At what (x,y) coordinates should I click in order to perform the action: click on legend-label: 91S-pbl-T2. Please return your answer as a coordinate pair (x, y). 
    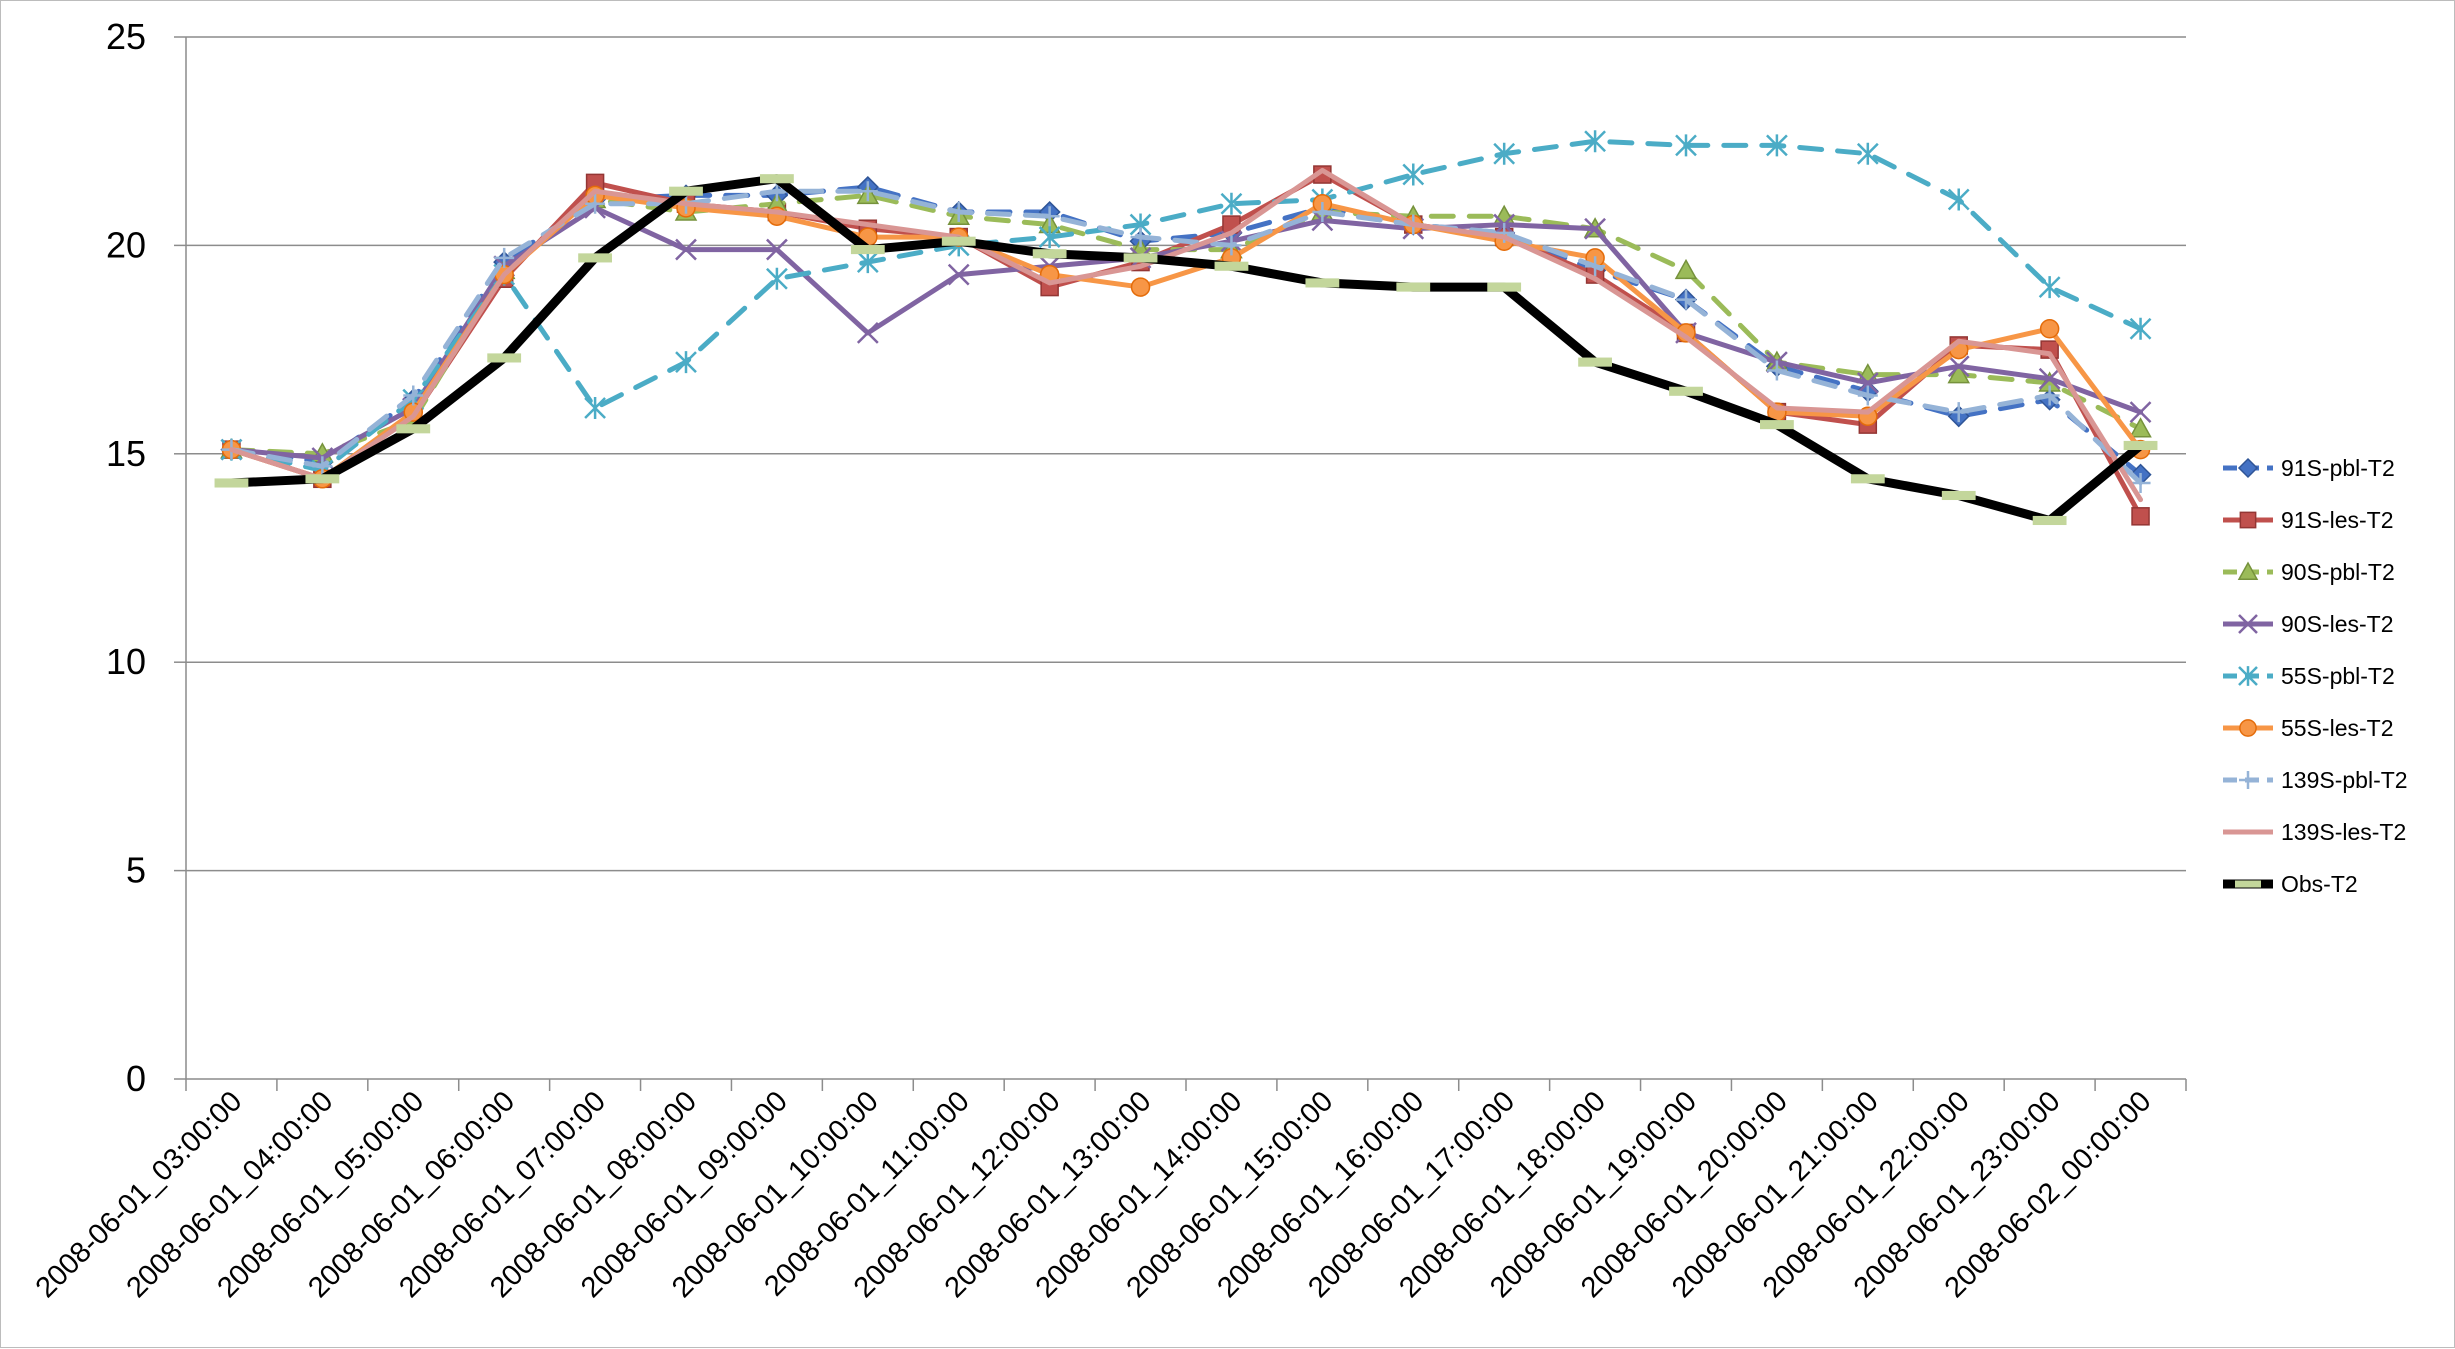
    Looking at the image, I should click on (2338, 468).